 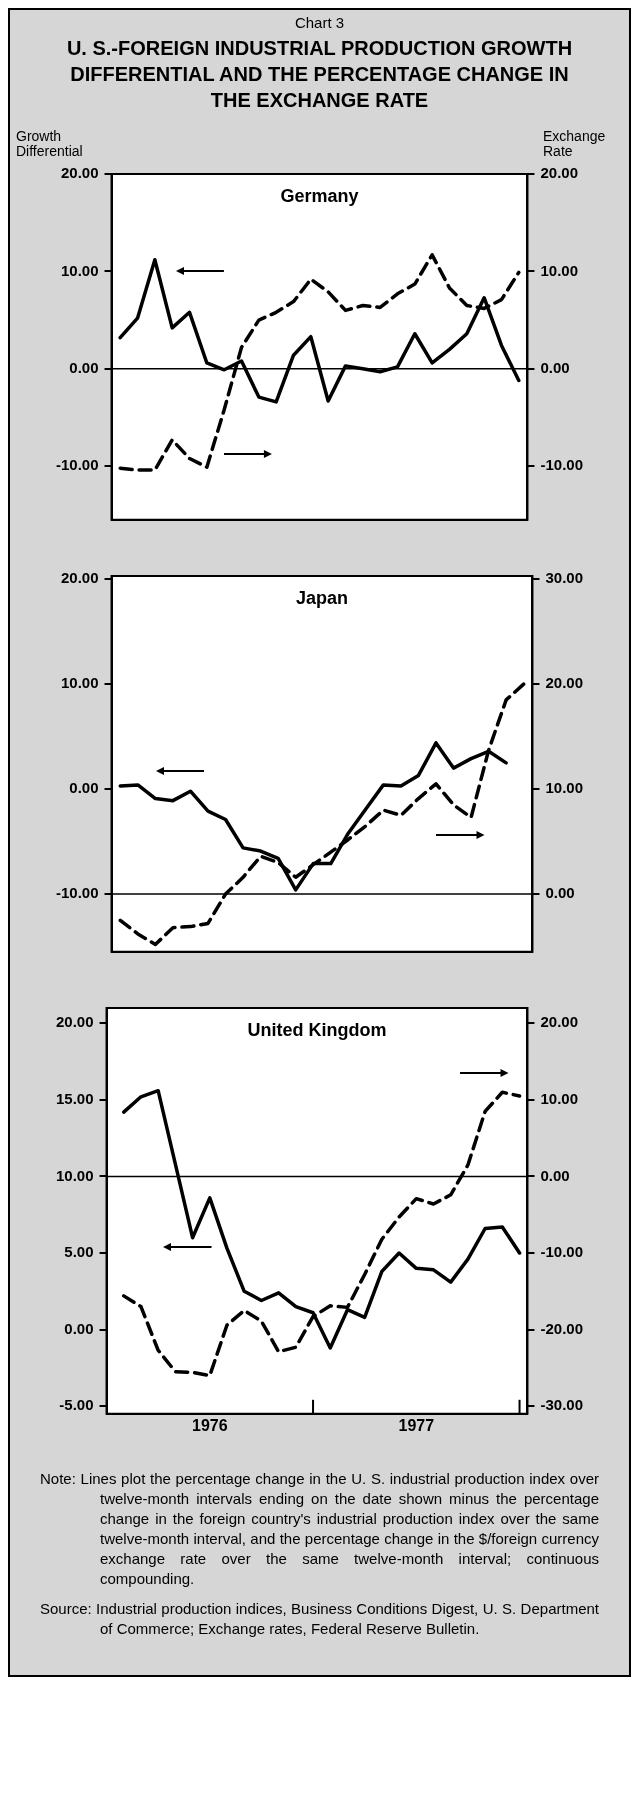 I want to click on y-tick-label: -5.00, so click(x=76, y=1405).